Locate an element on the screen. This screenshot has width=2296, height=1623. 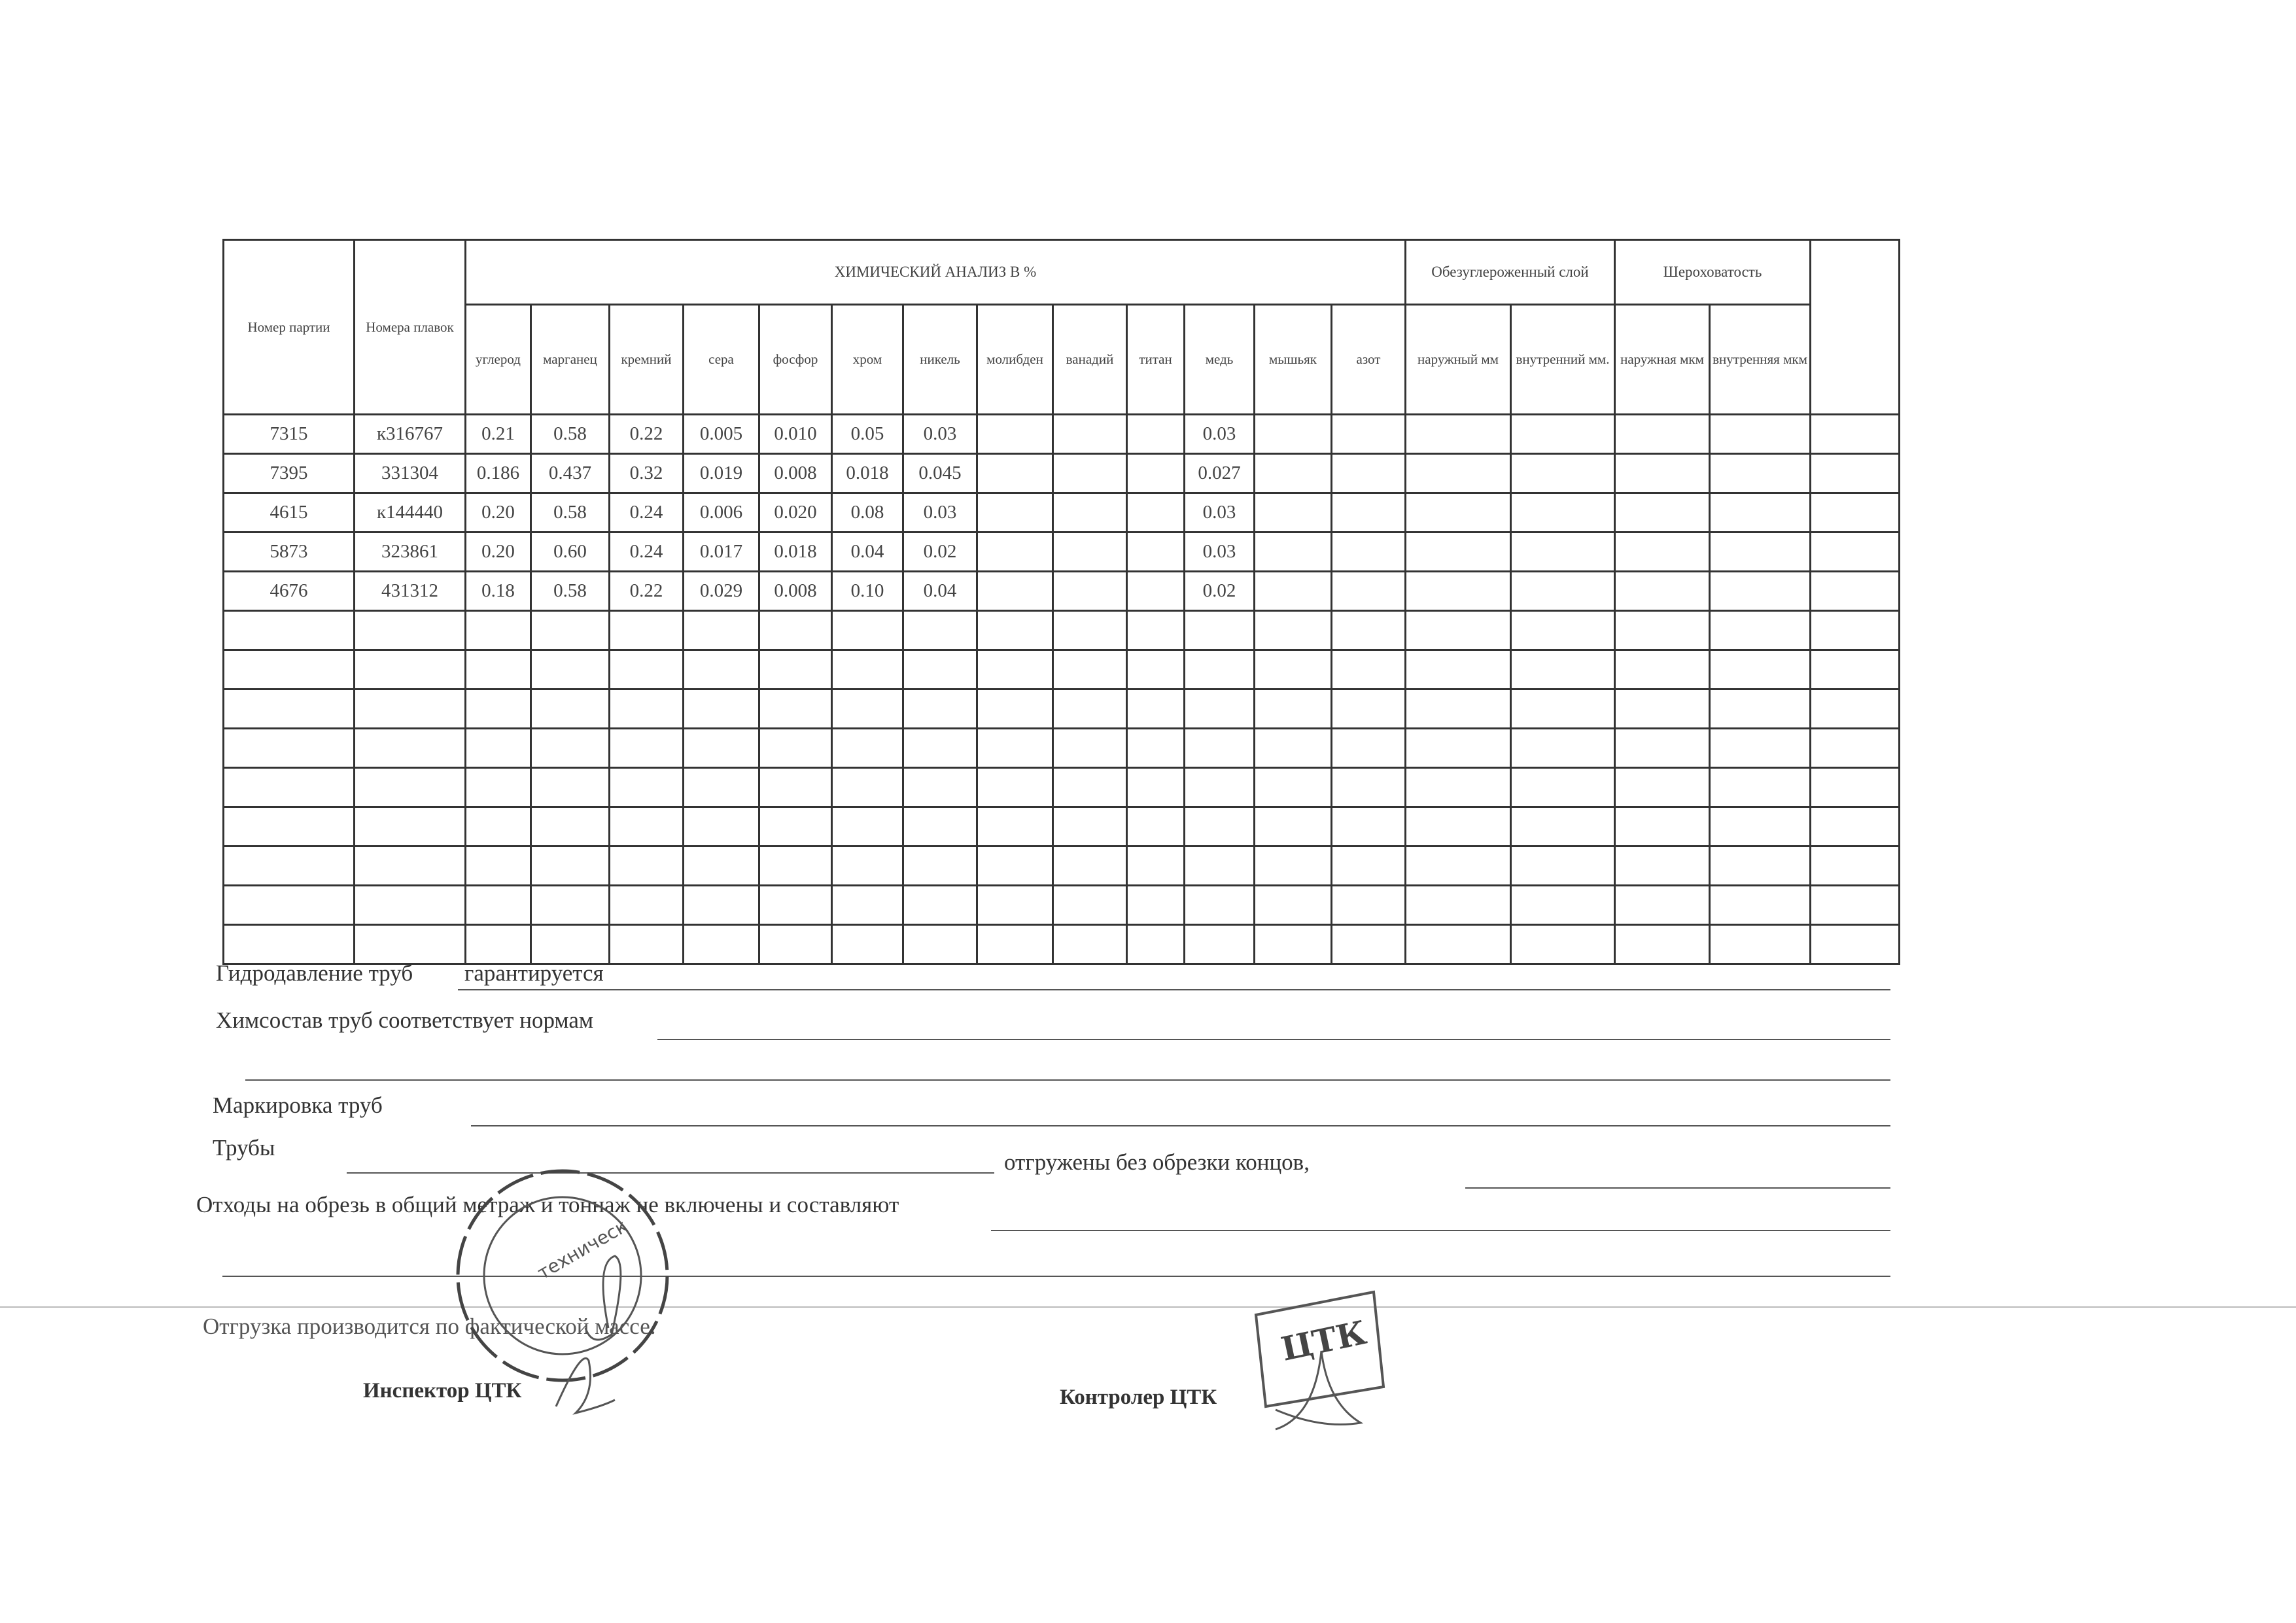
header-element: марганец is located at coordinates (570, 359).